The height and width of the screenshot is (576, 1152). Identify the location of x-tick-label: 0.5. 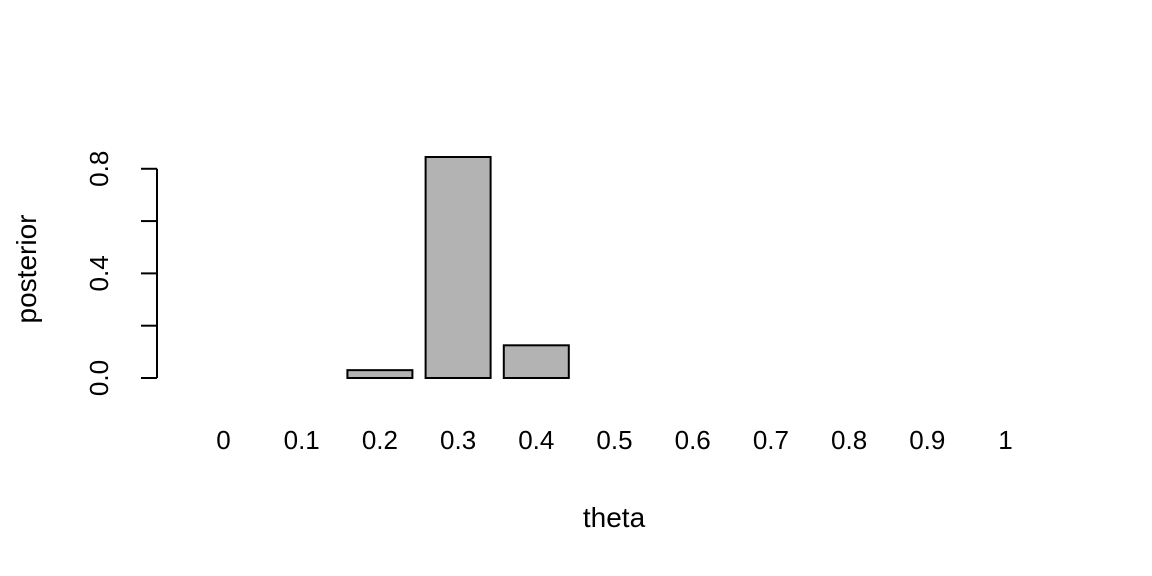
(614, 440).